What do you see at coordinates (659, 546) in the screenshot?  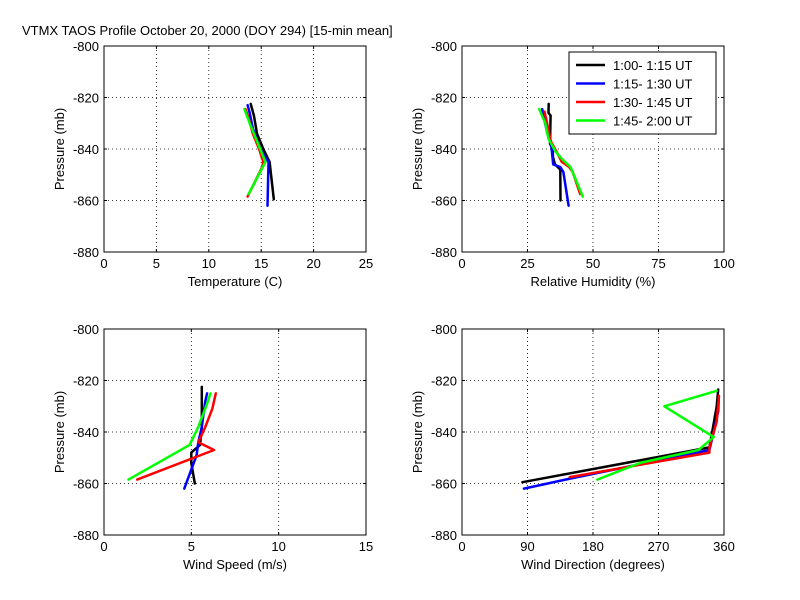 I see `x-tick-label: 270` at bounding box center [659, 546].